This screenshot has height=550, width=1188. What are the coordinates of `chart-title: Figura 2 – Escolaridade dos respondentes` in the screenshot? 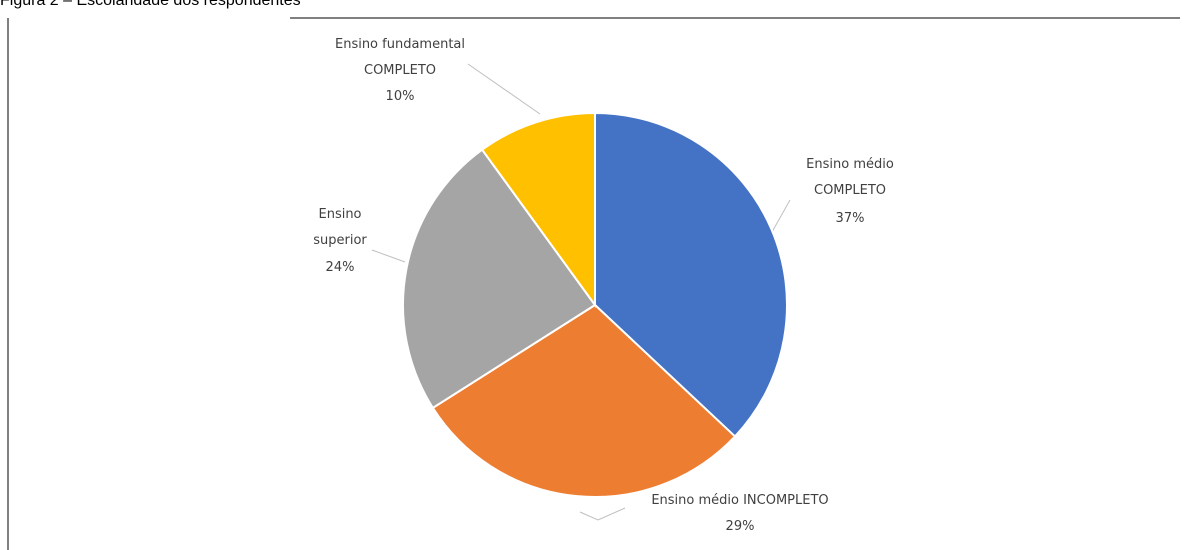 It's located at (150, 4).